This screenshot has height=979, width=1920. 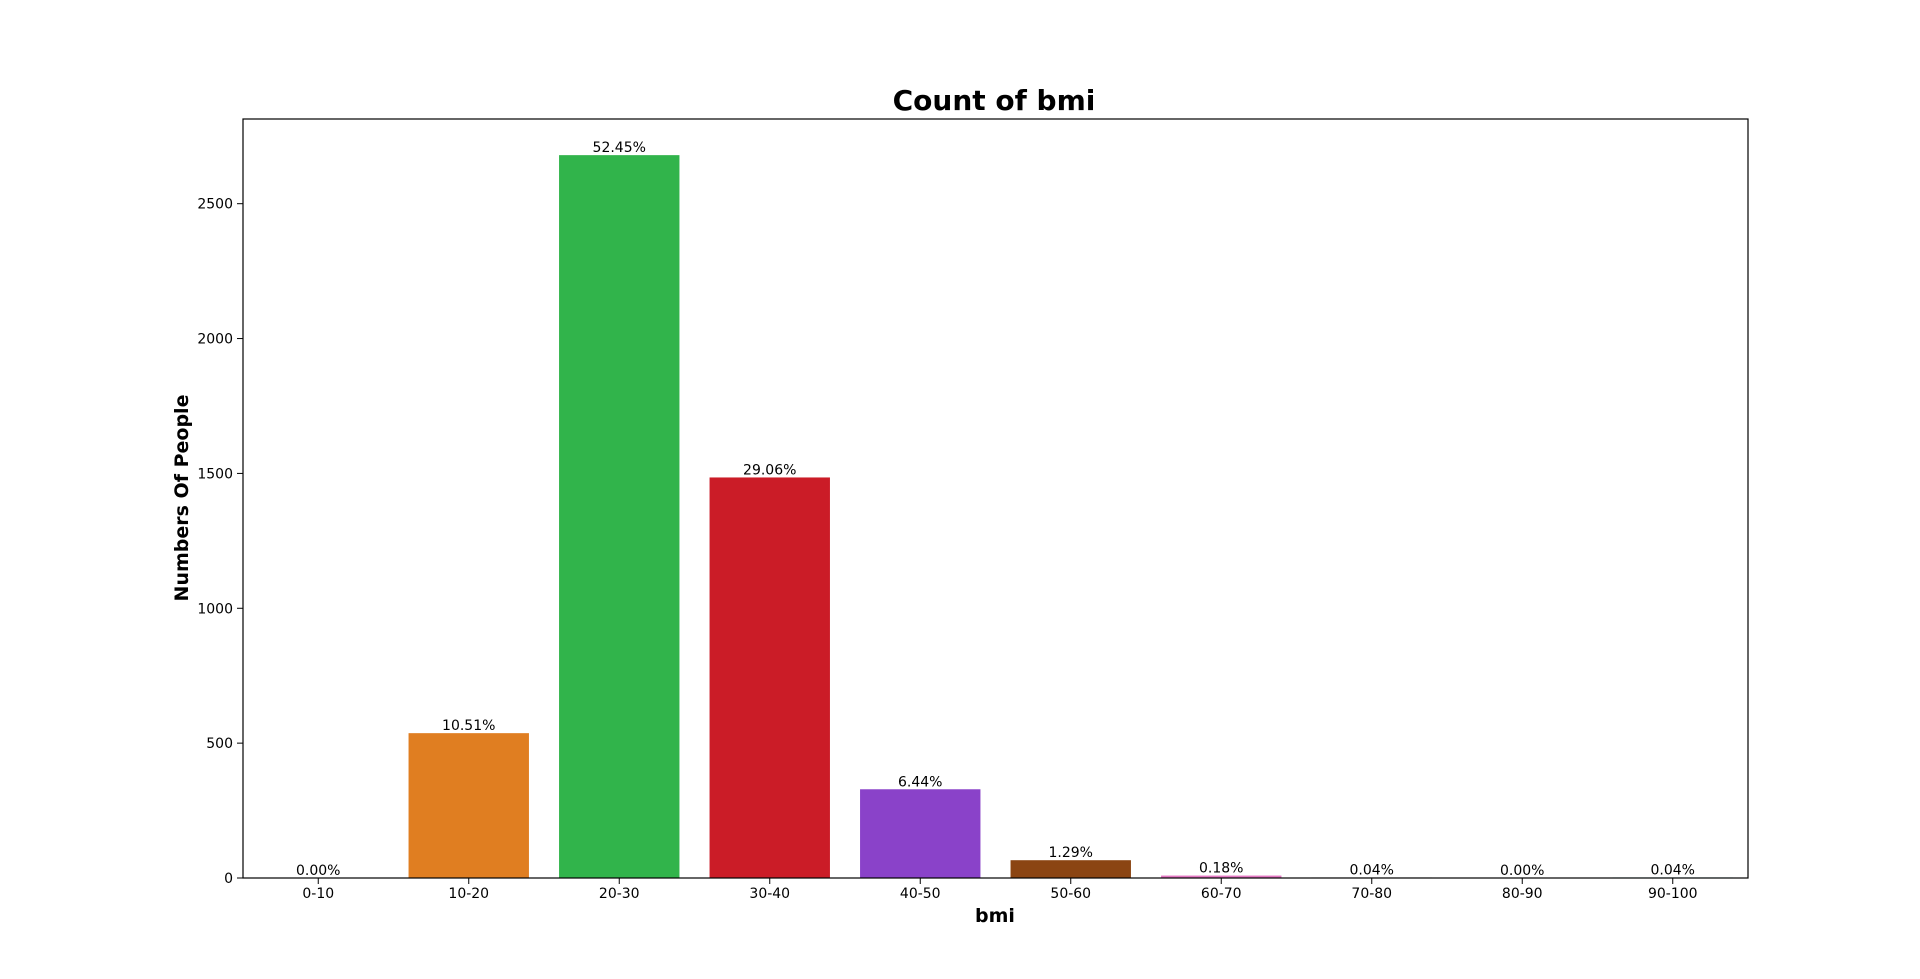 What do you see at coordinates (215, 205) in the screenshot?
I see `y-tick-label-2500: 2500` at bounding box center [215, 205].